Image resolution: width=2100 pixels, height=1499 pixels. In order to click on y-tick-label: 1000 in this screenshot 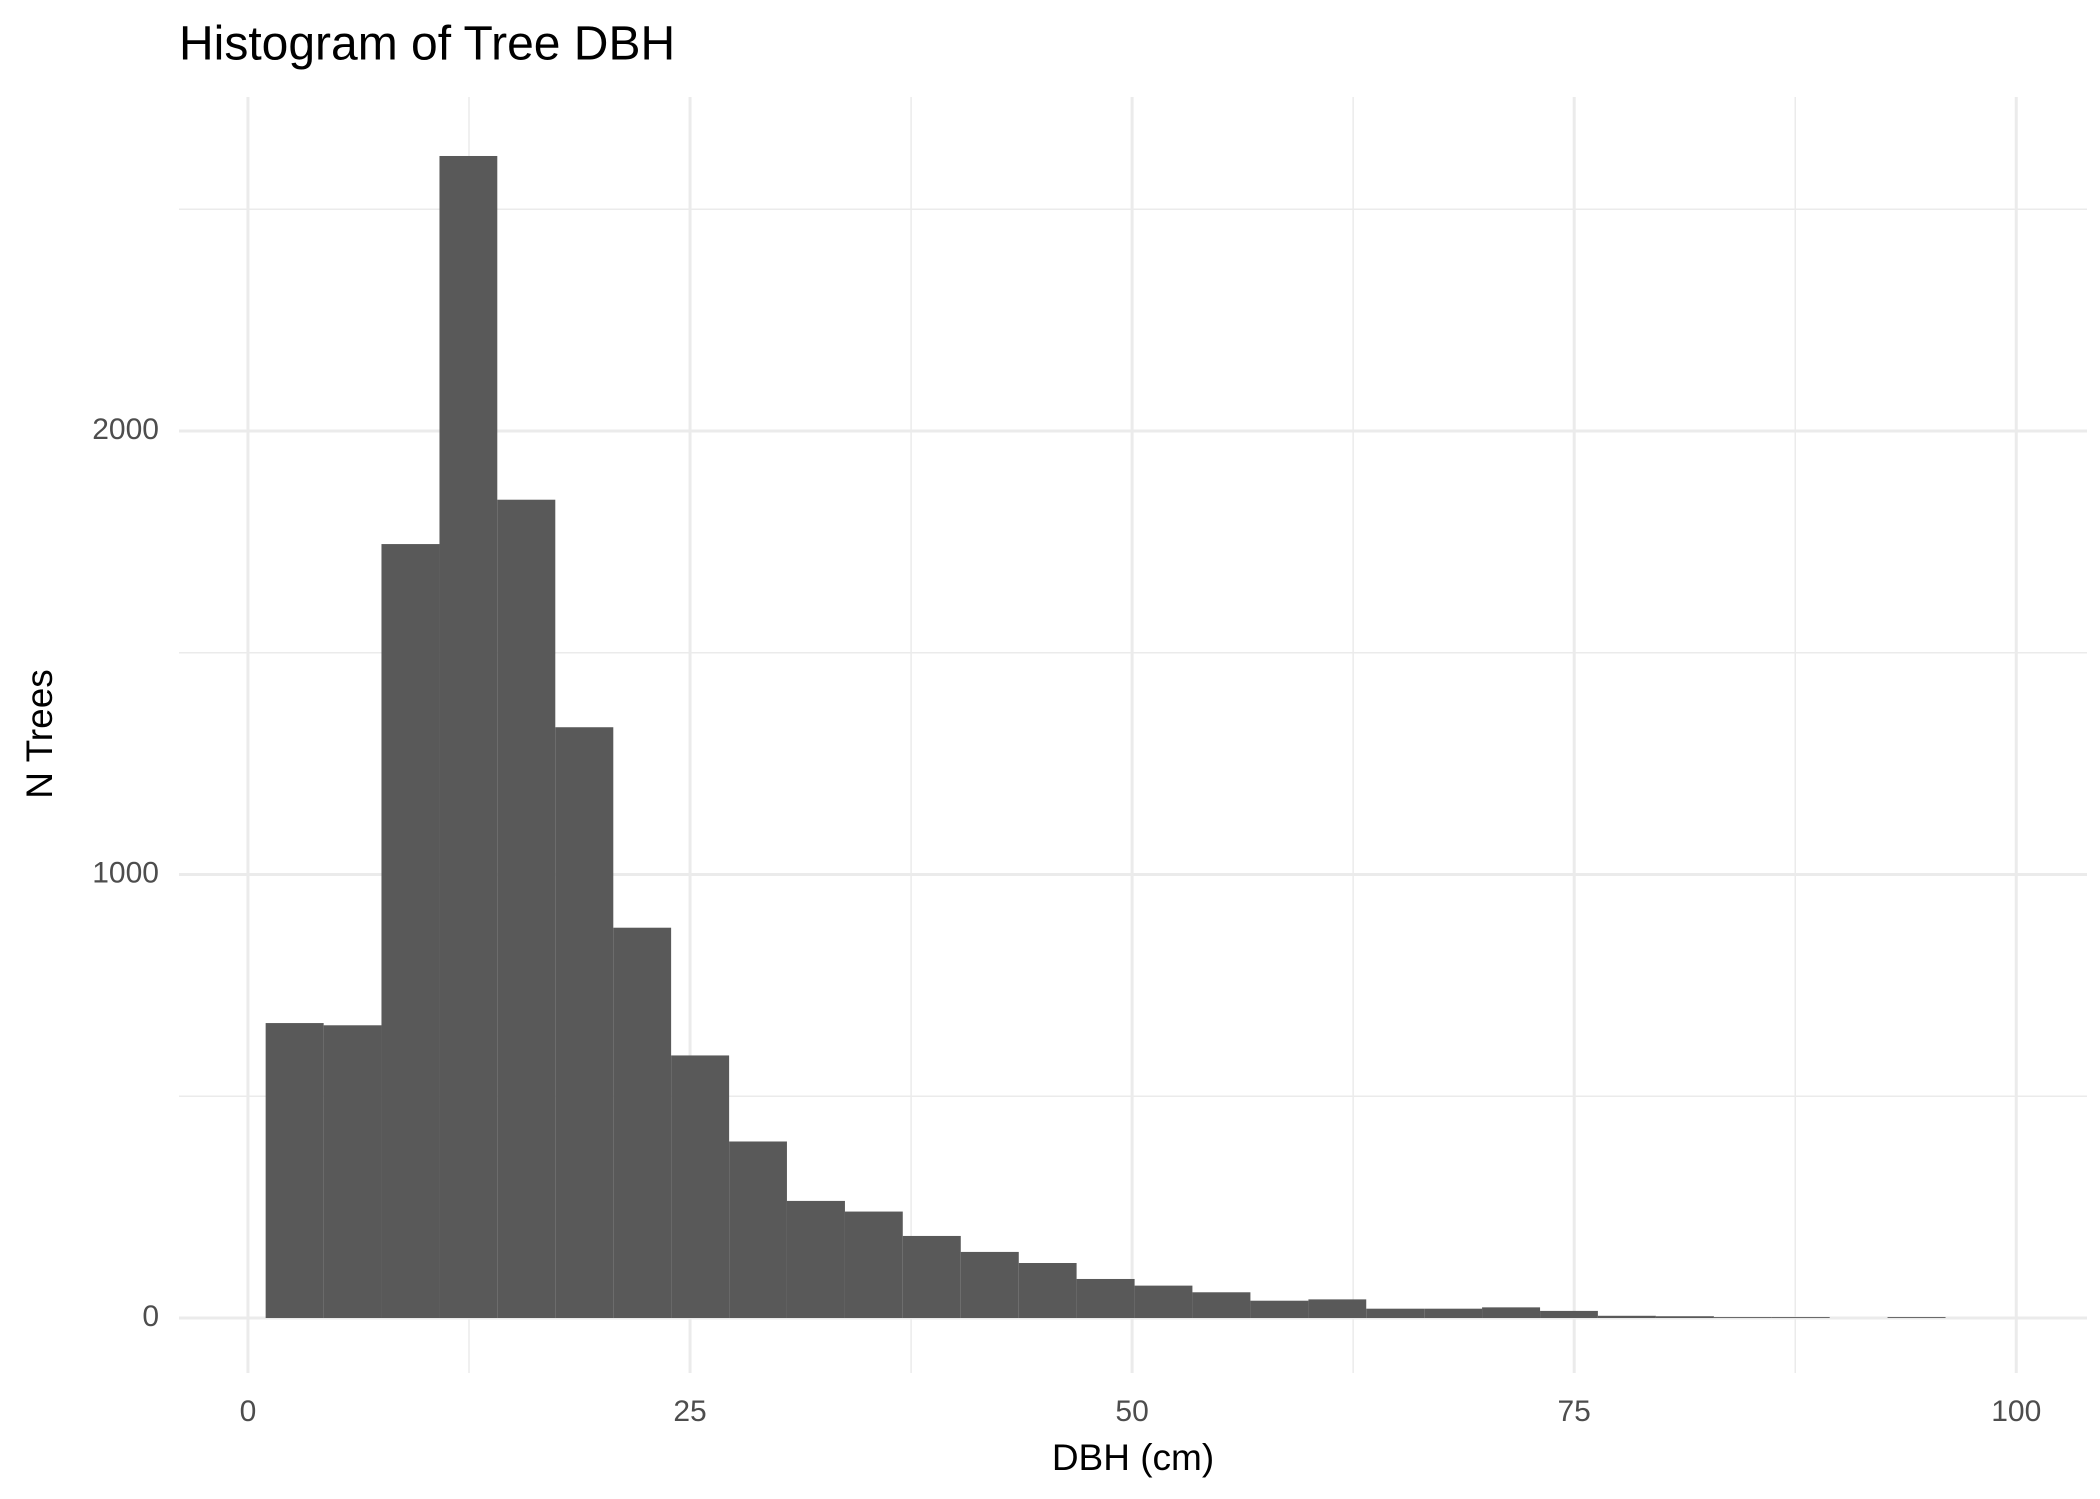, I will do `click(125, 872)`.